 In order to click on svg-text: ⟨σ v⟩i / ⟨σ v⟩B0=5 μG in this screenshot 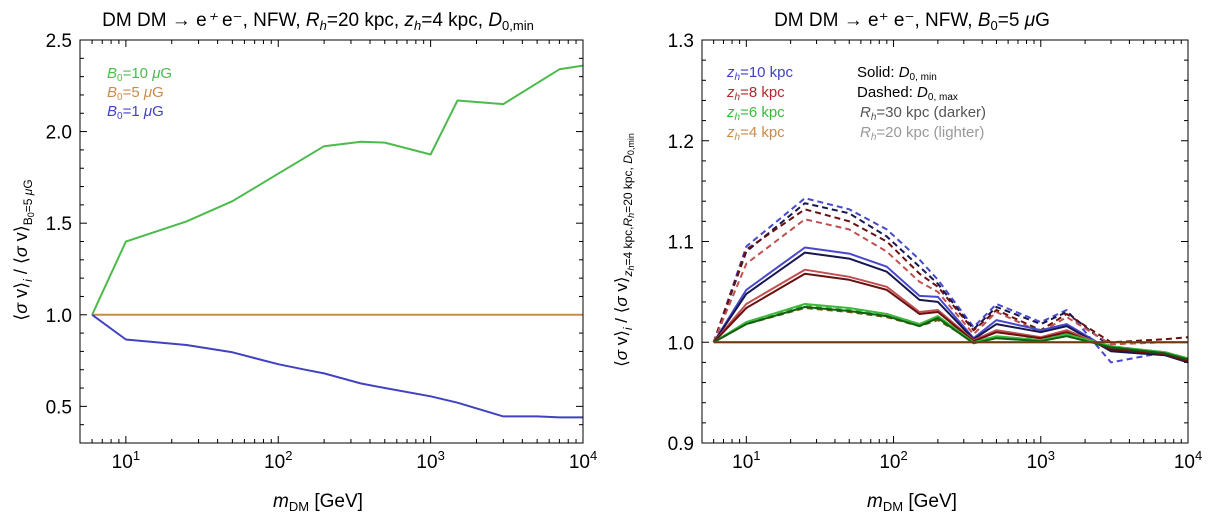, I will do `click(23, 249)`.